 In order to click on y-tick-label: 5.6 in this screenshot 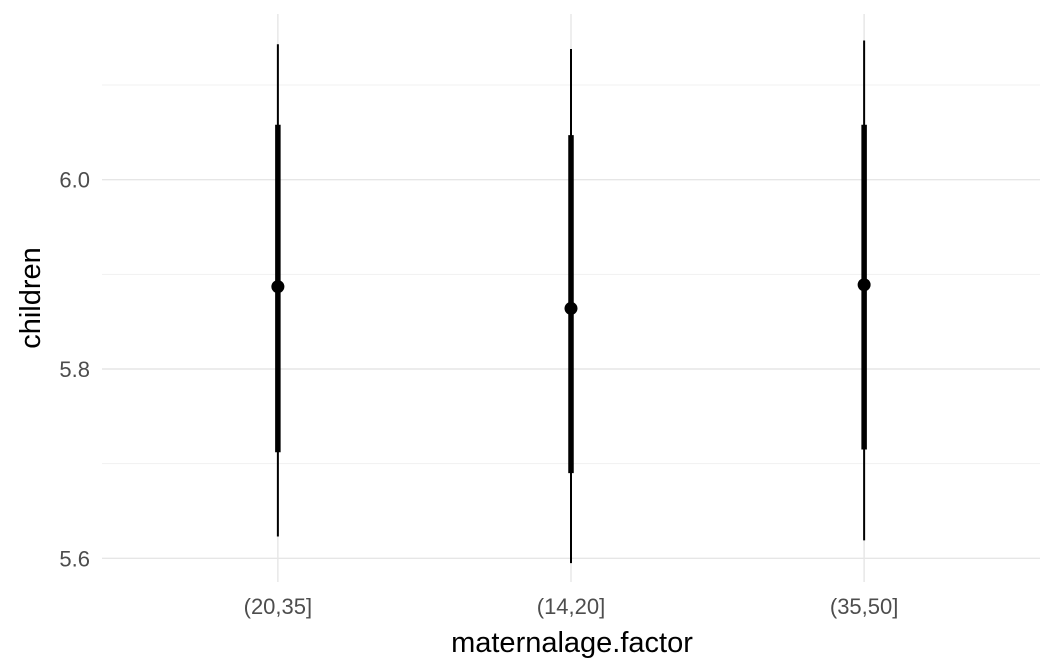, I will do `click(74, 558)`.